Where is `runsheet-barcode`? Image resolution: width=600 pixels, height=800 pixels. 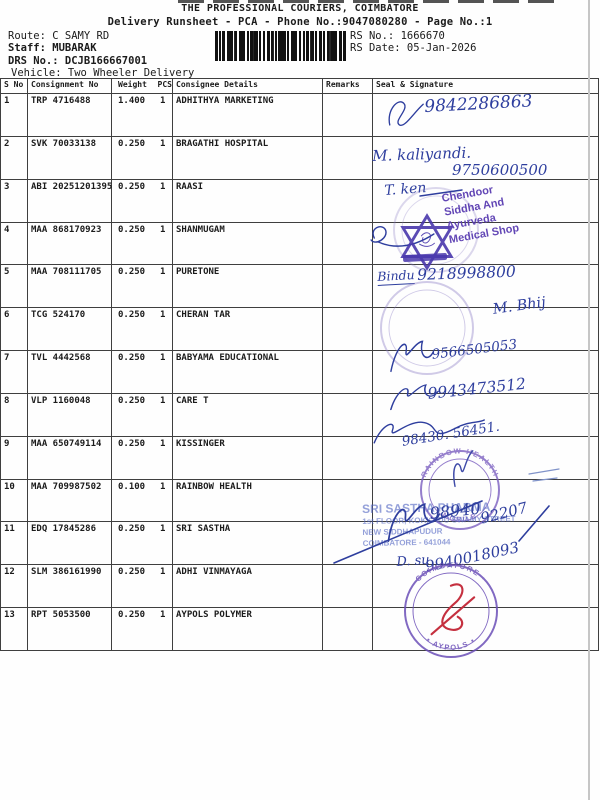 runsheet-barcode is located at coordinates (280, 46).